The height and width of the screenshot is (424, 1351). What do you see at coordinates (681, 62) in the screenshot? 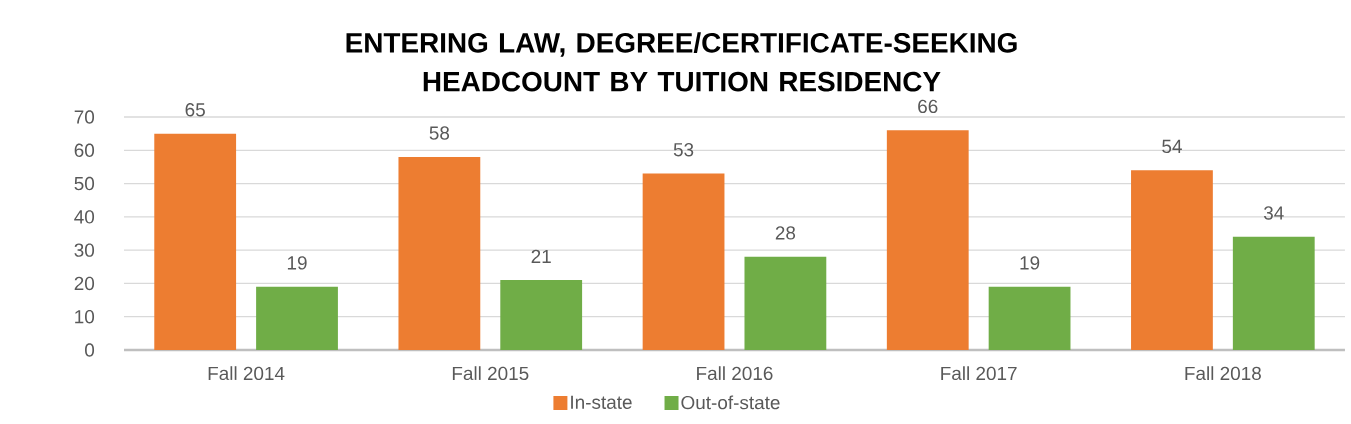
I see `chart-title: ENTERING LAW, DEGREE/CERTIFICATE-SEEKING HEADCOUNT BY TUITION RESIDENCY` at bounding box center [681, 62].